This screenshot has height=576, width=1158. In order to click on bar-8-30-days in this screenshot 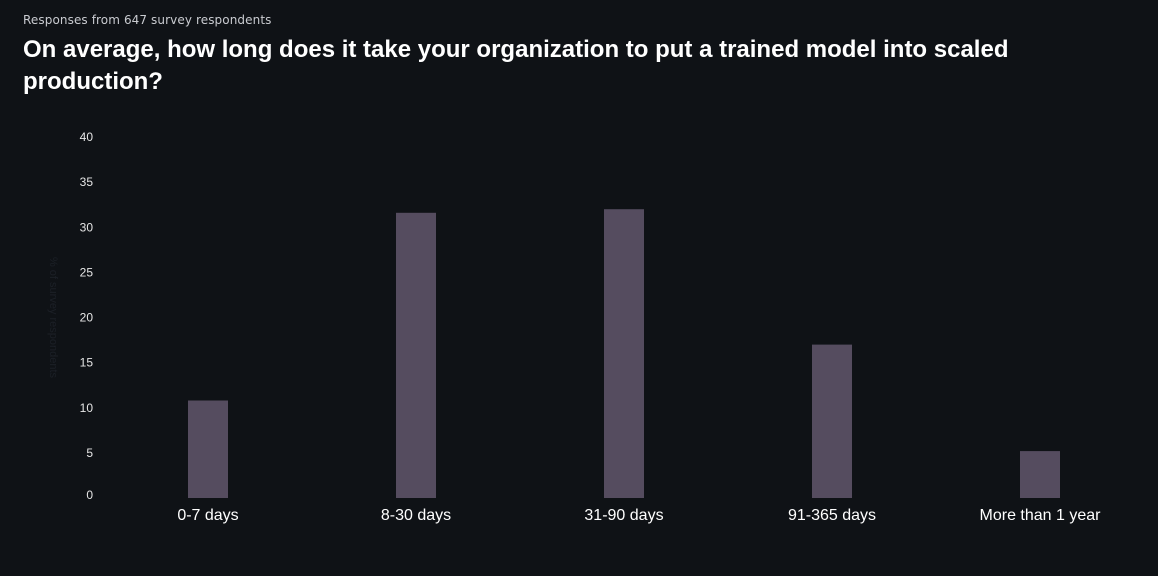, I will do `click(416, 355)`.